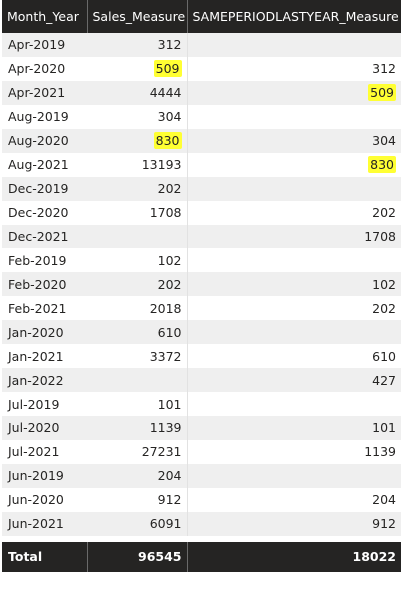 This screenshot has width=404, height=590. What do you see at coordinates (36, 500) in the screenshot?
I see `cell-month-year: Jun-2020` at bounding box center [36, 500].